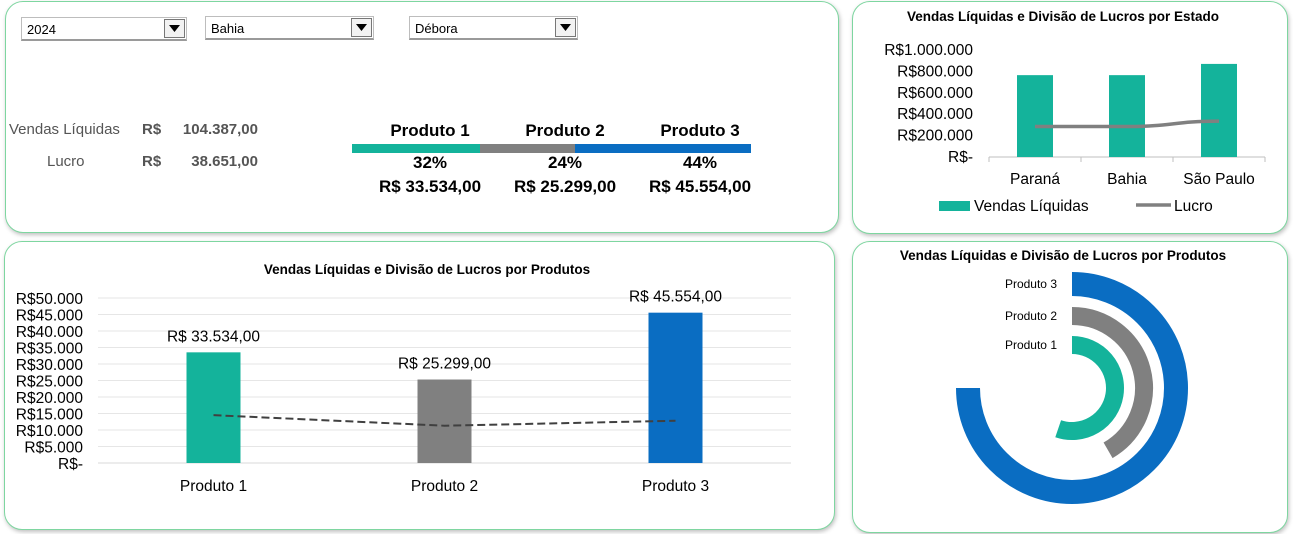  Describe the element at coordinates (50, 332) in the screenshot. I see `y-tick-label: R$40.000` at that location.